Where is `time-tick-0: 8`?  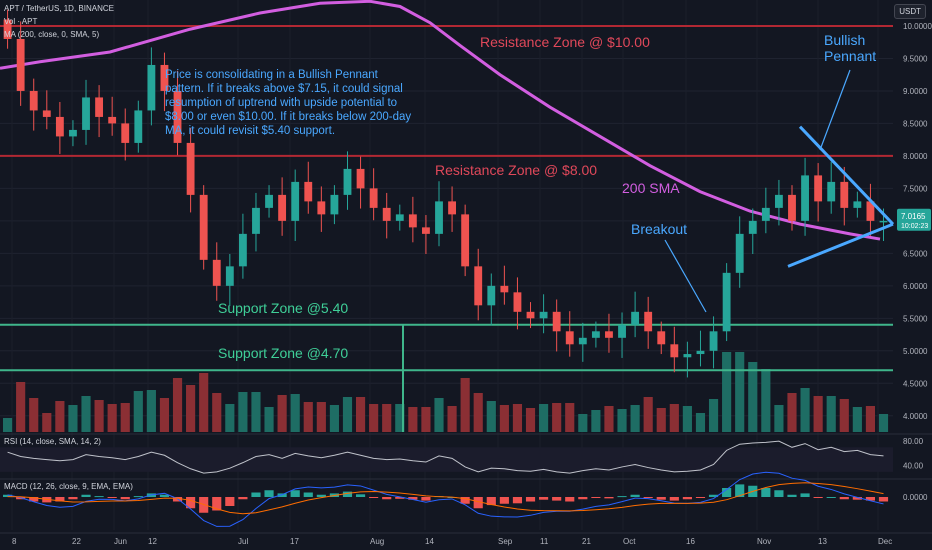 time-tick-0: 8 is located at coordinates (14, 541).